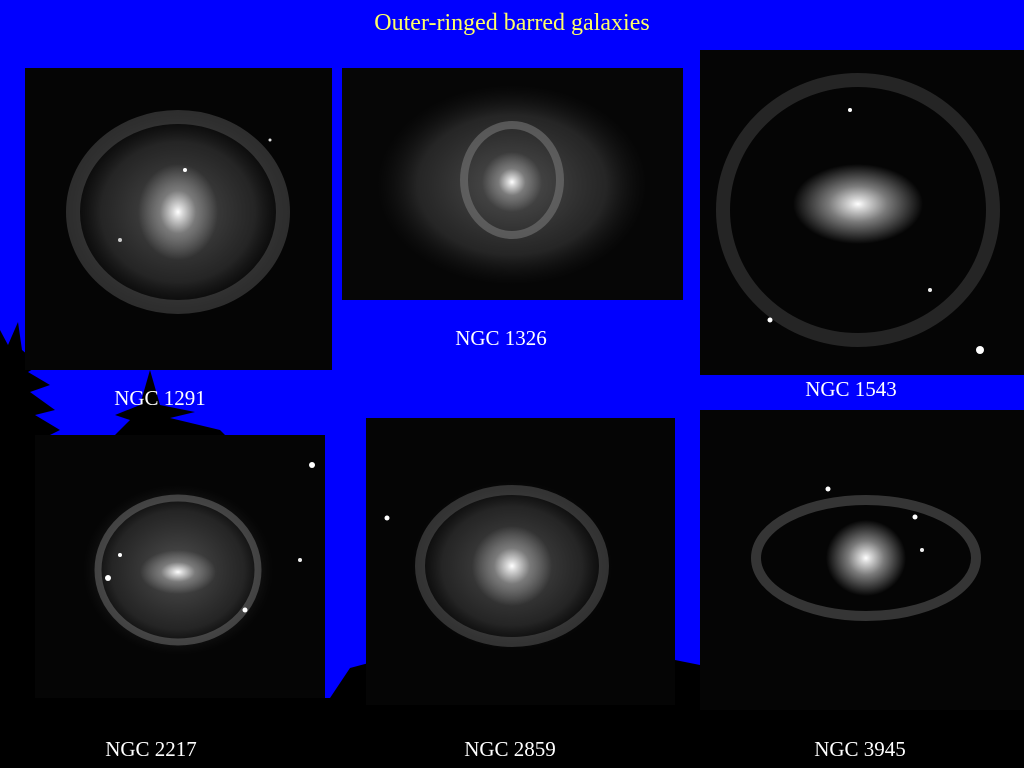 This screenshot has height=768, width=1024. Describe the element at coordinates (510, 749) in the screenshot. I see `galaxy-label: NGC 2859` at that location.